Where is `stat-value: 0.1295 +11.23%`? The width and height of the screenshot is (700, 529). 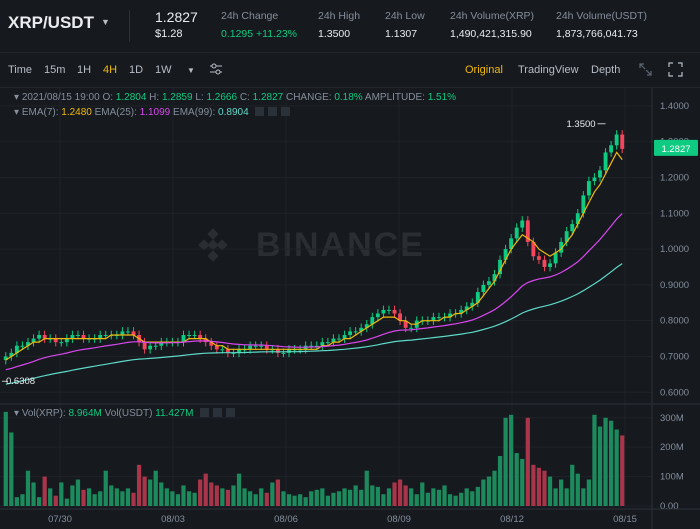
stat-value: 0.1295 +11.23% is located at coordinates (259, 34).